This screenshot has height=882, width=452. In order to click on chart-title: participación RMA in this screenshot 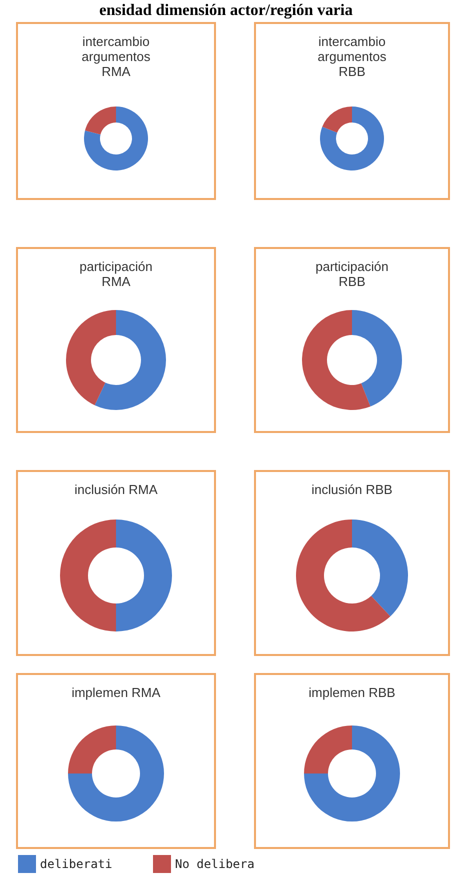, I will do `click(116, 274)`.